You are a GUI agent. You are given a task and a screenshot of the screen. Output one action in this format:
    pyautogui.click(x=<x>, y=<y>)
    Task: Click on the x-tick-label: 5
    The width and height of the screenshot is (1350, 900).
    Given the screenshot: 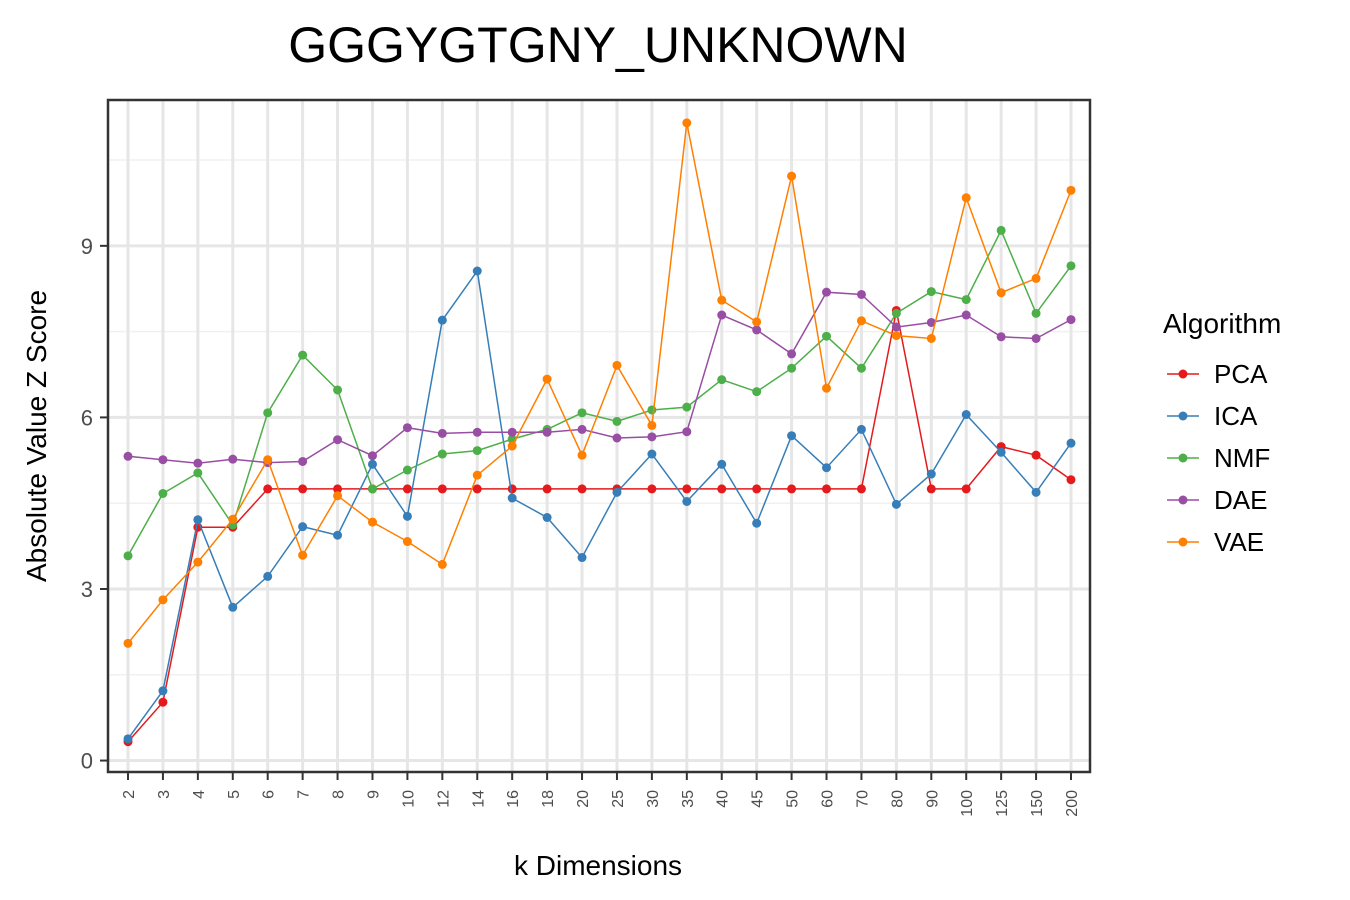 What is the action you would take?
    pyautogui.click(x=234, y=794)
    